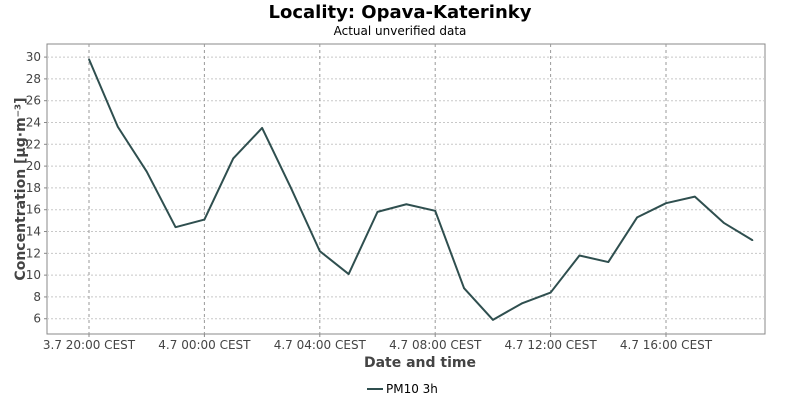 The width and height of the screenshot is (800, 400). I want to click on chart-title: Locality: Opava-Katerinky, so click(400, 12).